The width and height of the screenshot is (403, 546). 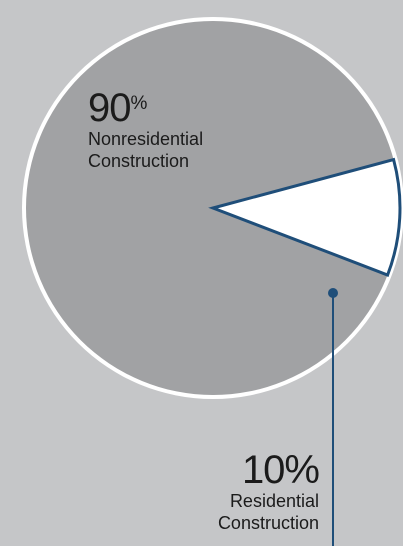 What do you see at coordinates (333, 293) in the screenshot?
I see `callout-dot-residential` at bounding box center [333, 293].